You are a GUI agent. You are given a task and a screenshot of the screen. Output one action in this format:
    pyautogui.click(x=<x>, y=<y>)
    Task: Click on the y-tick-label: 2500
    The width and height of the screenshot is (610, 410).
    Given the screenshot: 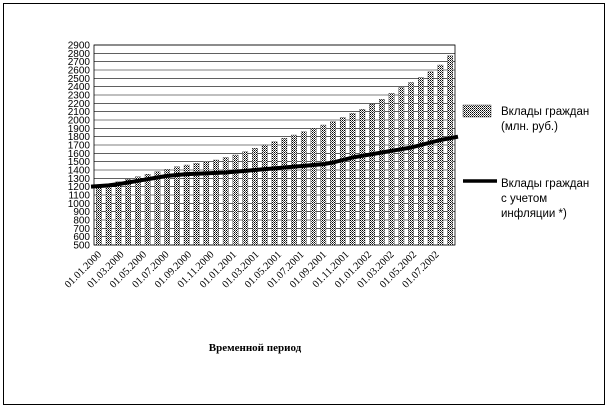 What is the action you would take?
    pyautogui.click(x=79, y=79)
    